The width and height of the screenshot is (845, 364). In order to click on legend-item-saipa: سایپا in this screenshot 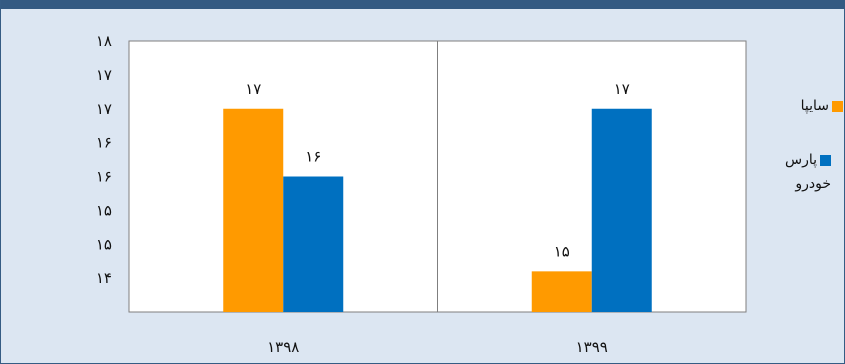, I will do `click(798, 106)`.